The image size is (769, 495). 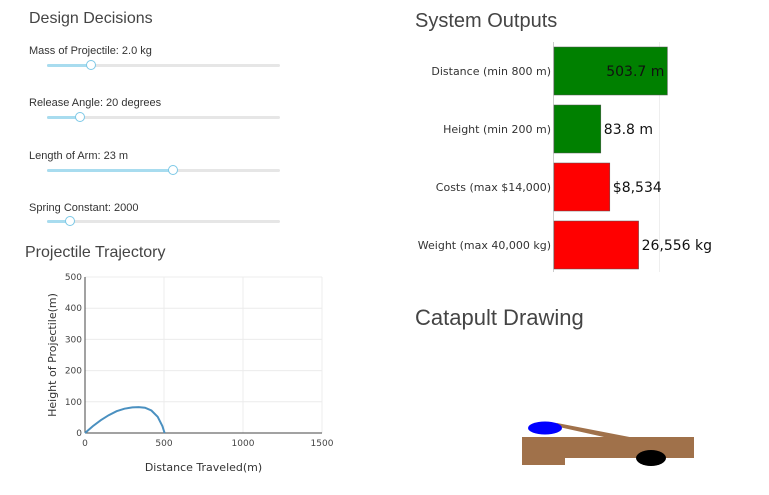 I want to click on trajectory-title: Projectile Trajectory, so click(x=95, y=252).